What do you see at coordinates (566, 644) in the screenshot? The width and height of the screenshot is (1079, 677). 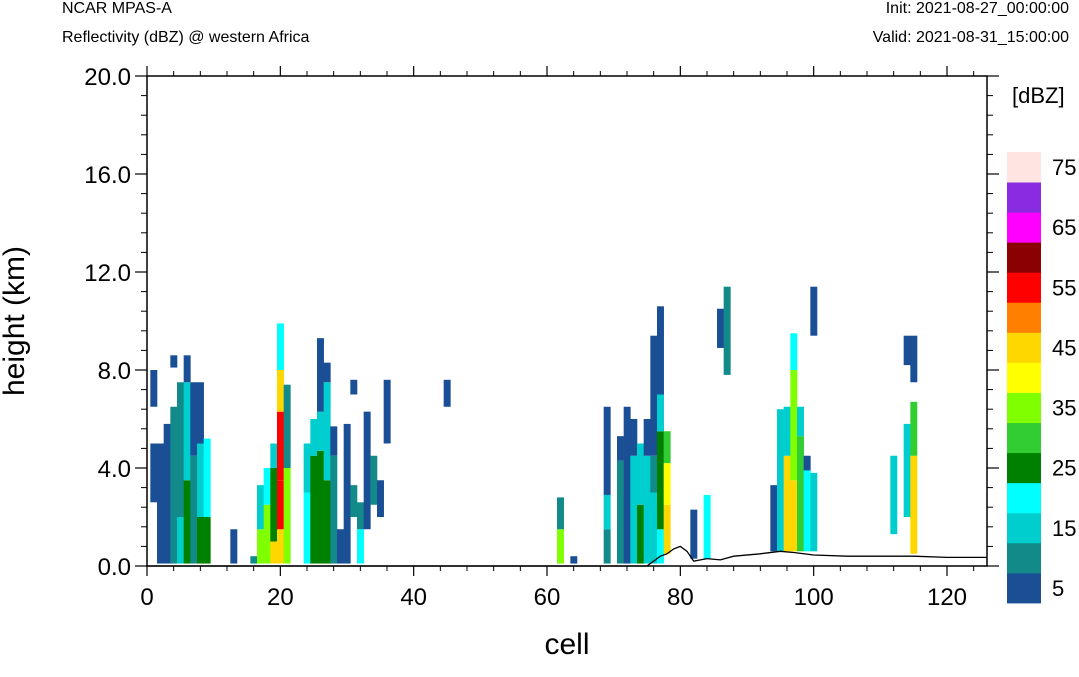 I see `x-axis-title: cell` at bounding box center [566, 644].